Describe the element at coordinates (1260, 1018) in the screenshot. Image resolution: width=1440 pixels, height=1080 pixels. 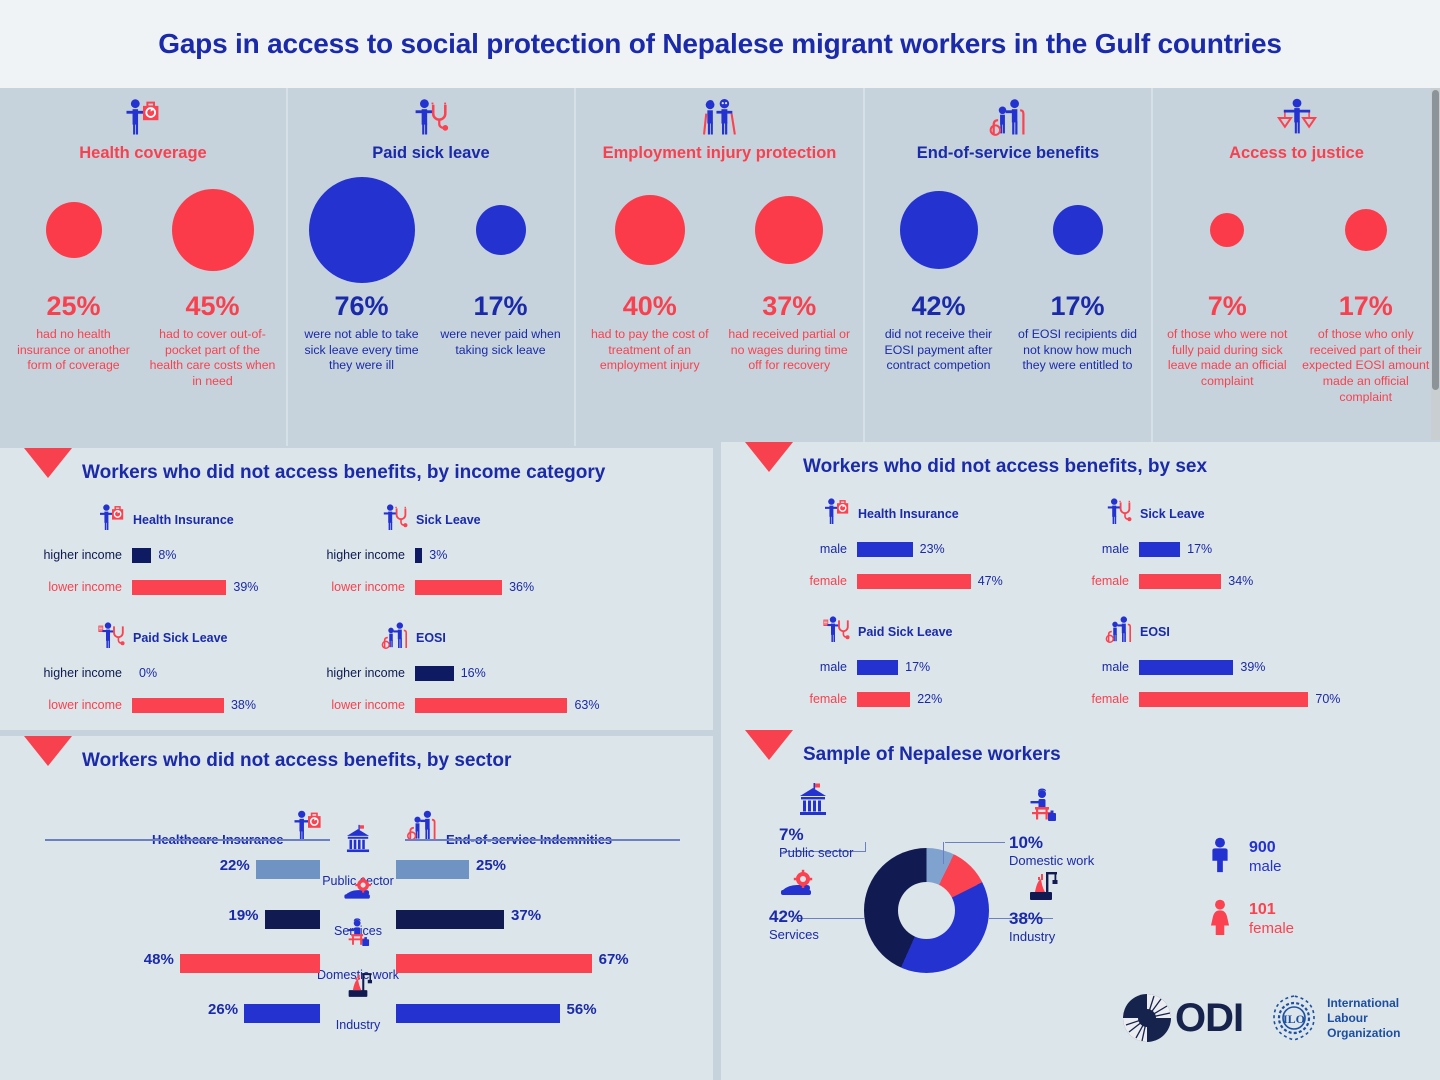
I see `logo-row: ODI ILO International Labour Organization` at that location.